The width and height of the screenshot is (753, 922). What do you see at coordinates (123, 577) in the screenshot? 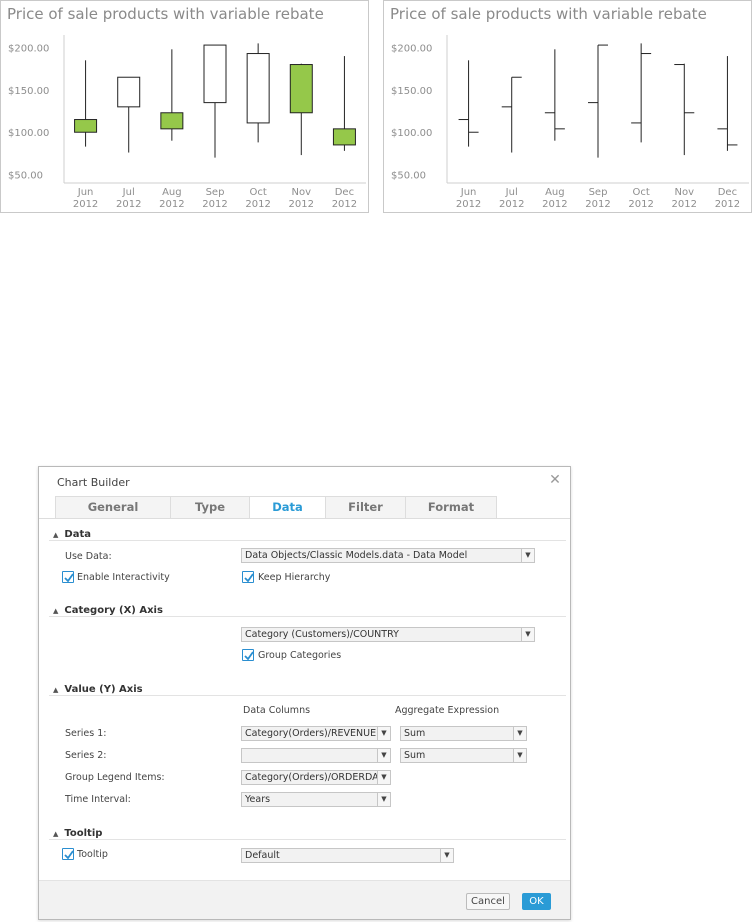
I see `enable-interactivity-label: Enable Interactivity` at bounding box center [123, 577].